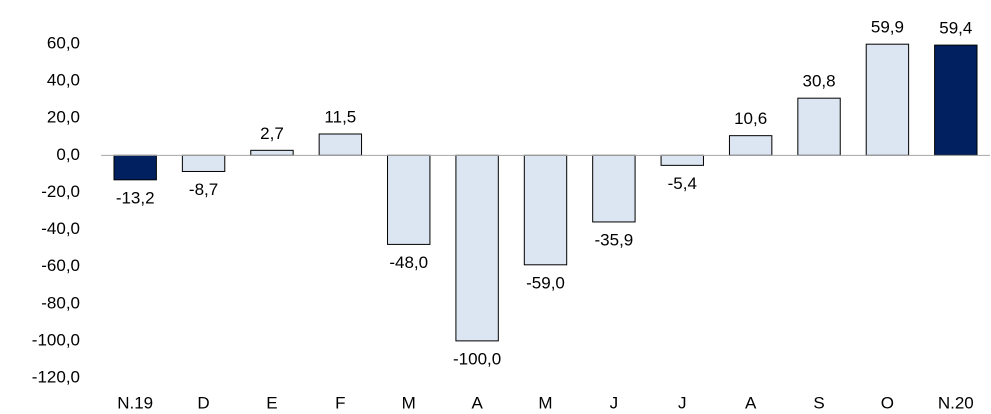  What do you see at coordinates (68, 154) in the screenshot?
I see `y-tick-label: 0,0` at bounding box center [68, 154].